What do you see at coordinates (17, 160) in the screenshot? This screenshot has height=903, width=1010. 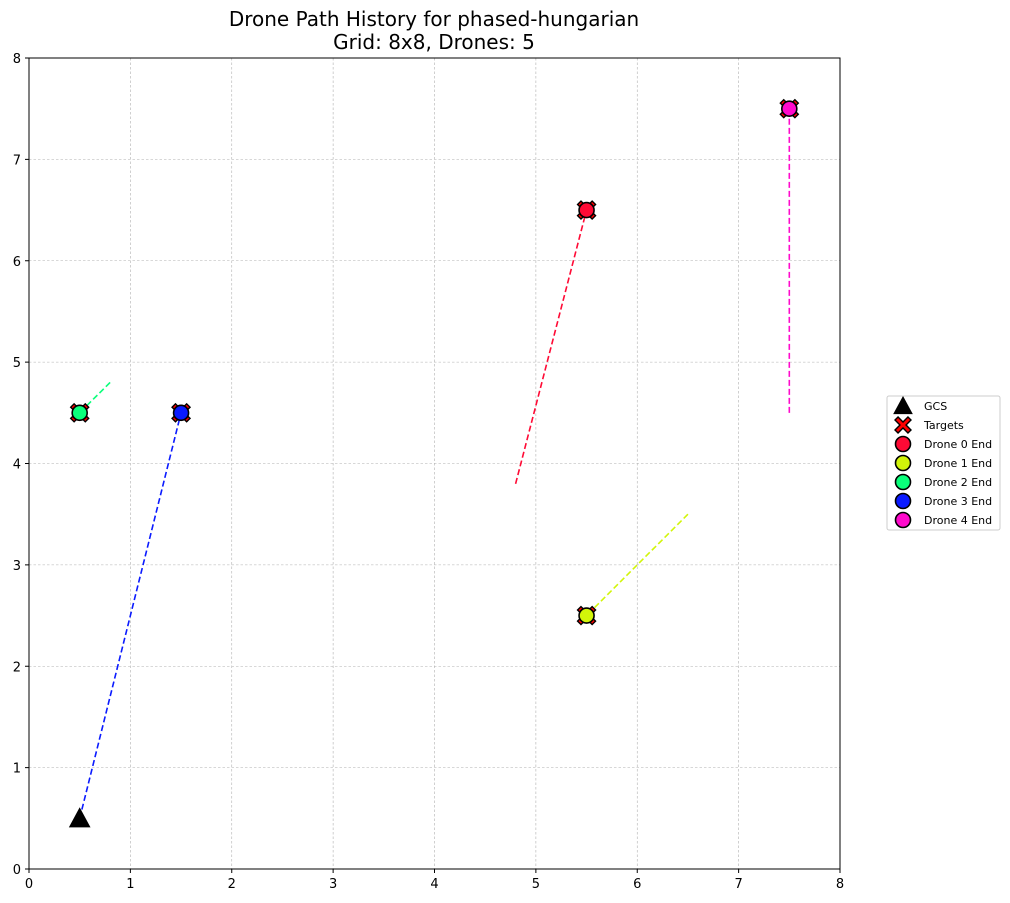 I see `y-tick-label: 7` at bounding box center [17, 160].